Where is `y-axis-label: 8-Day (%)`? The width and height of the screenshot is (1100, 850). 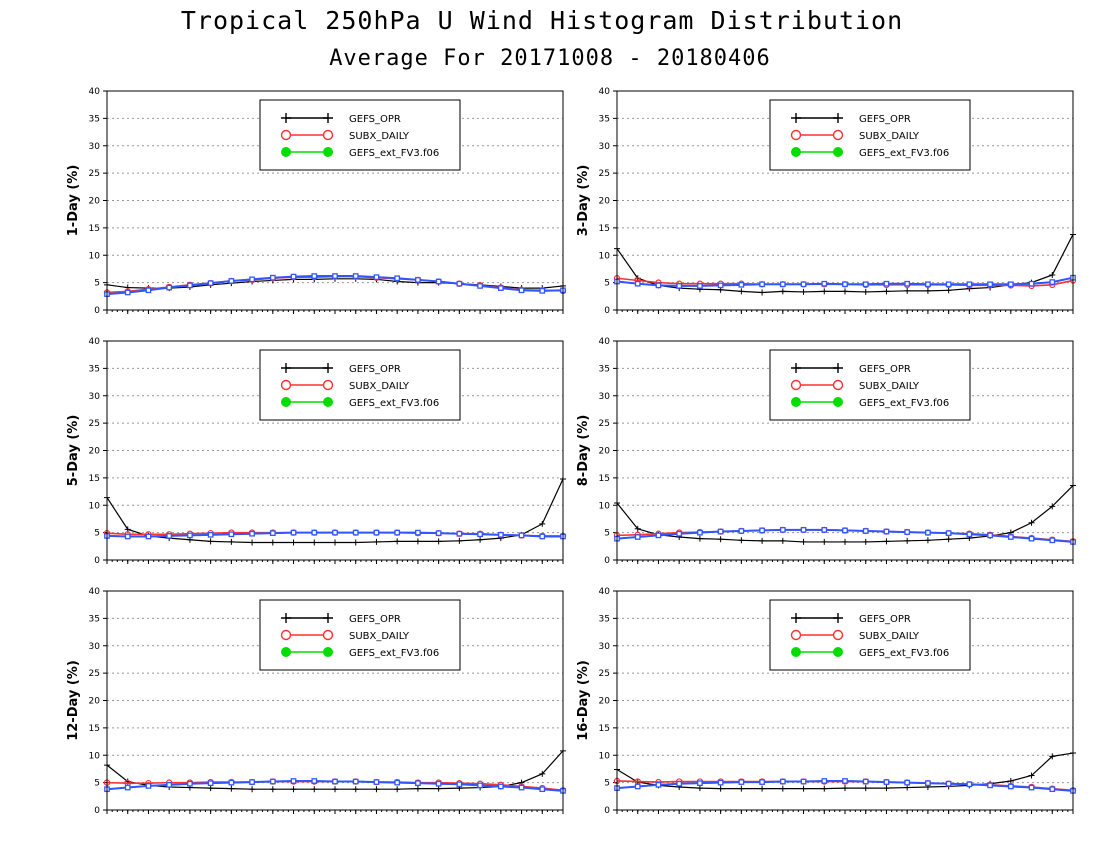
y-axis-label: 8-Day (%) is located at coordinates (583, 451).